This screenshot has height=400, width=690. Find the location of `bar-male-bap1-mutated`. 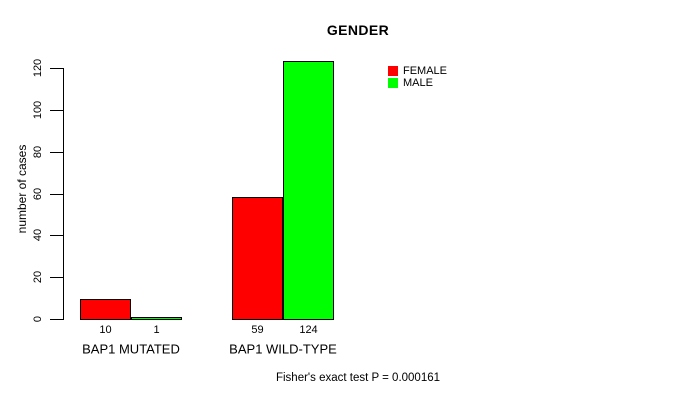

bar-male-bap1-mutated is located at coordinates (156, 318).